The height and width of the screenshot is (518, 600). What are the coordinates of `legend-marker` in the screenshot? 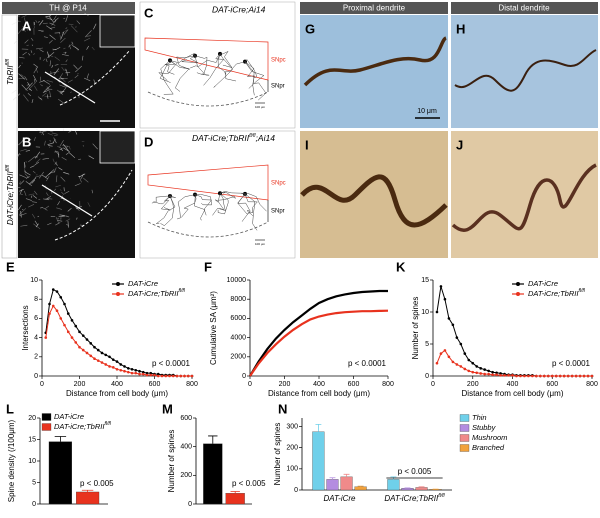 It's located at (118, 294).